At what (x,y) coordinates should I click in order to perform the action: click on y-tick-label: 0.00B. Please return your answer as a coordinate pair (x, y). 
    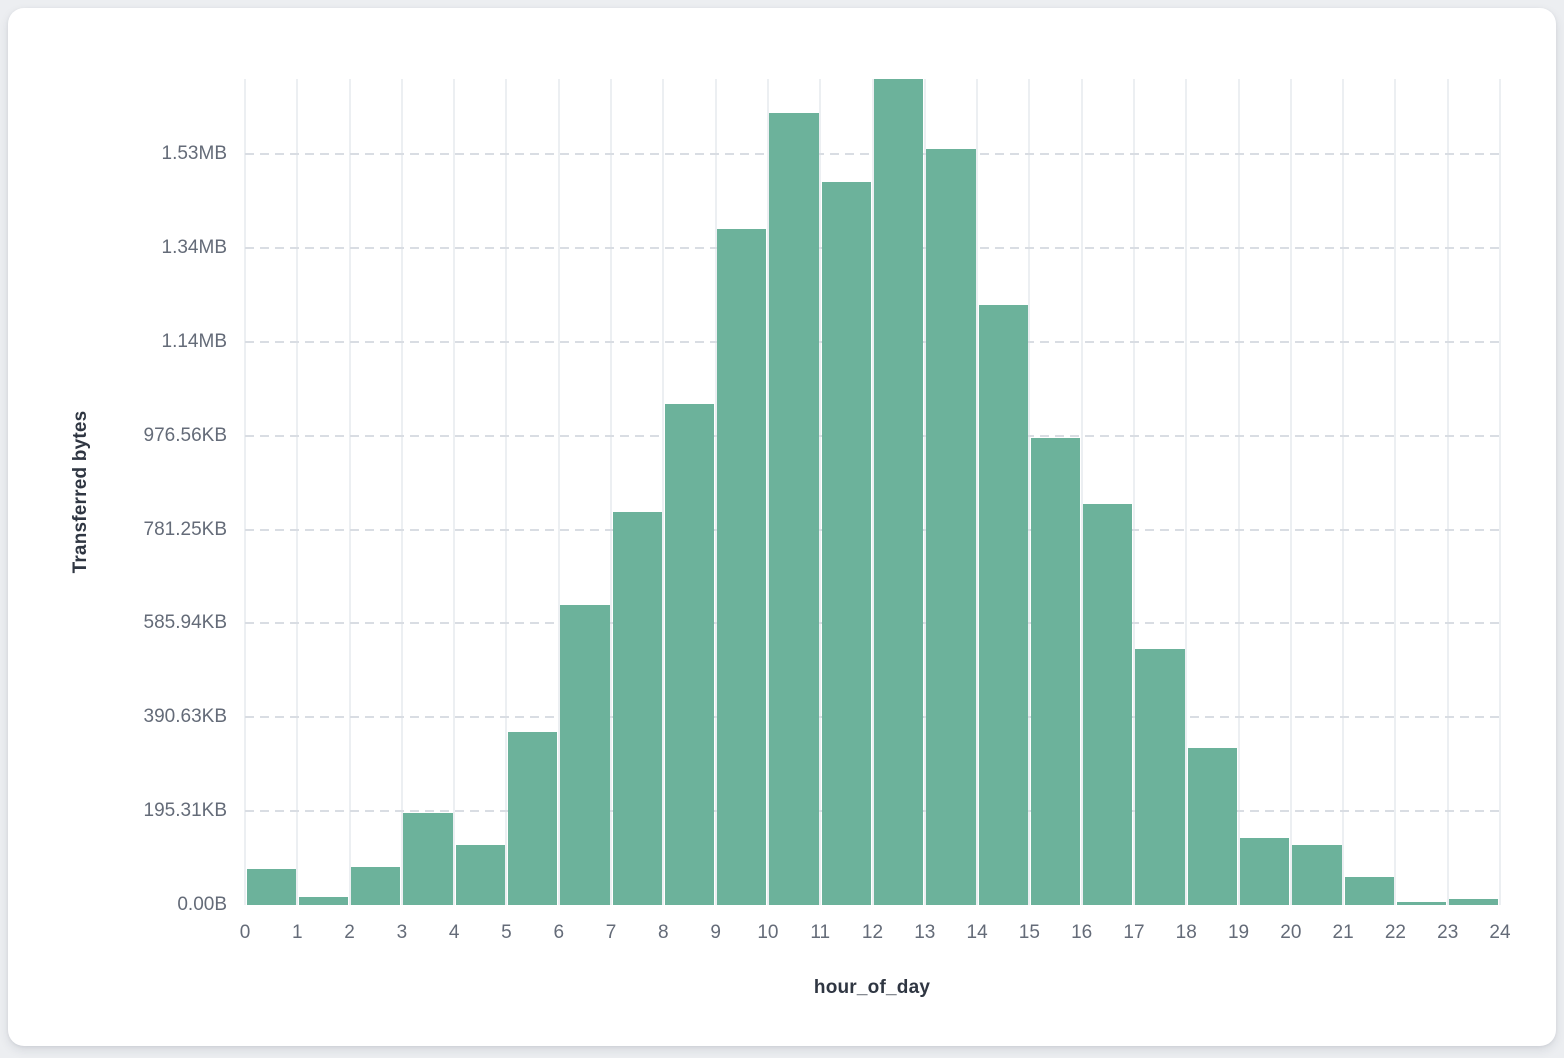
    Looking at the image, I should click on (202, 904).